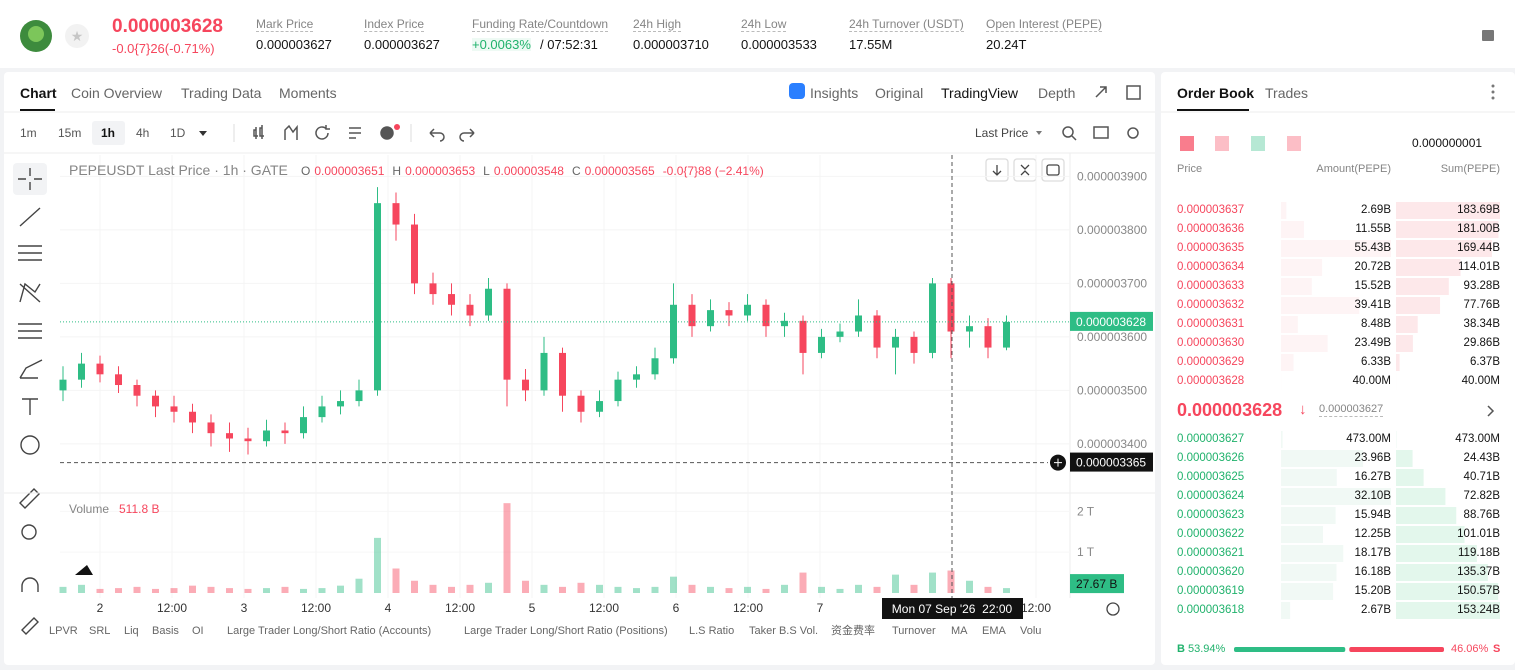 The image size is (1515, 670). I want to click on ai-icon, so click(797, 91).